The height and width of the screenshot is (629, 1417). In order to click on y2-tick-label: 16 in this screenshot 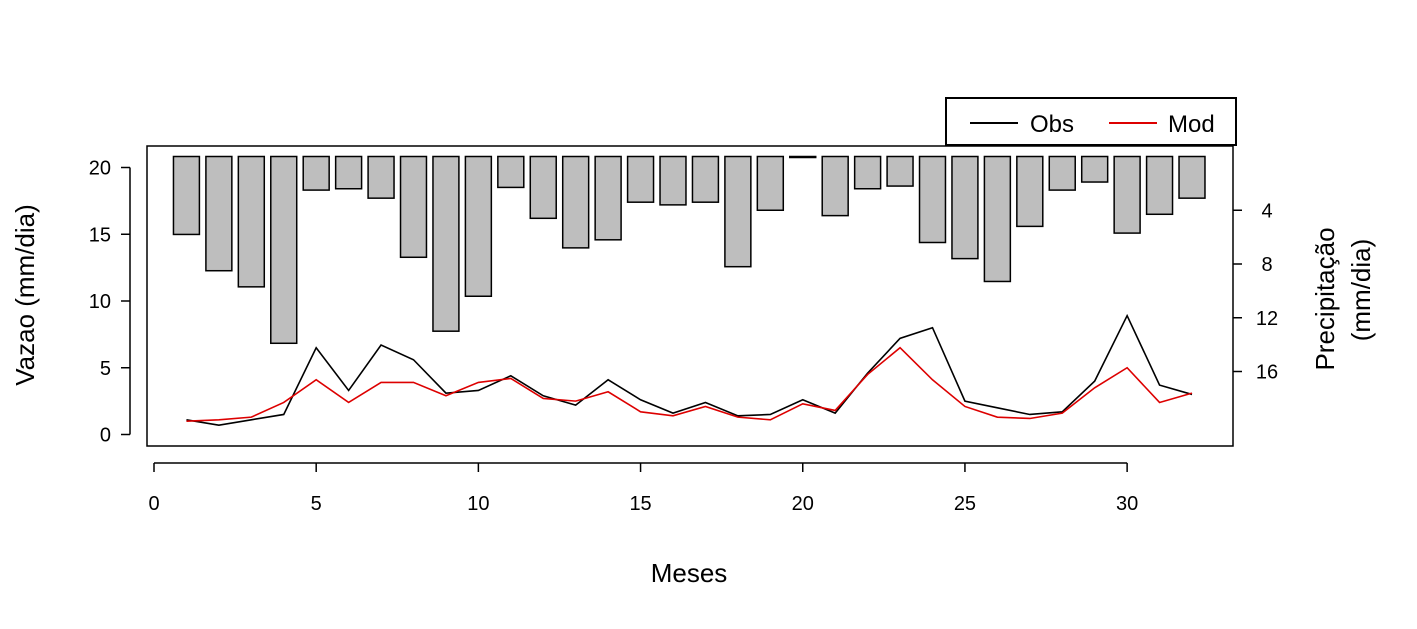, I will do `click(1267, 373)`.